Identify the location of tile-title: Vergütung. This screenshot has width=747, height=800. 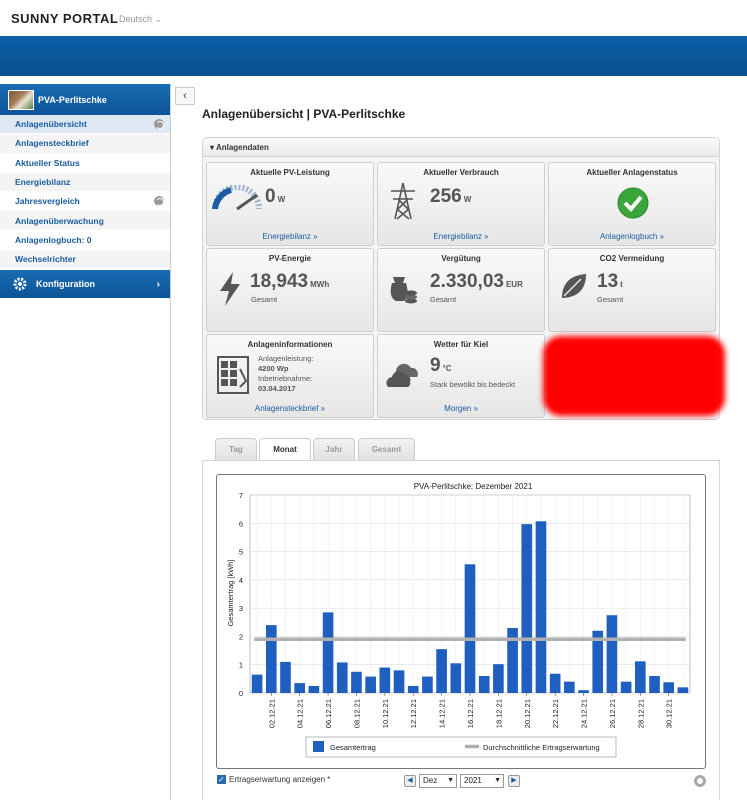
(461, 258).